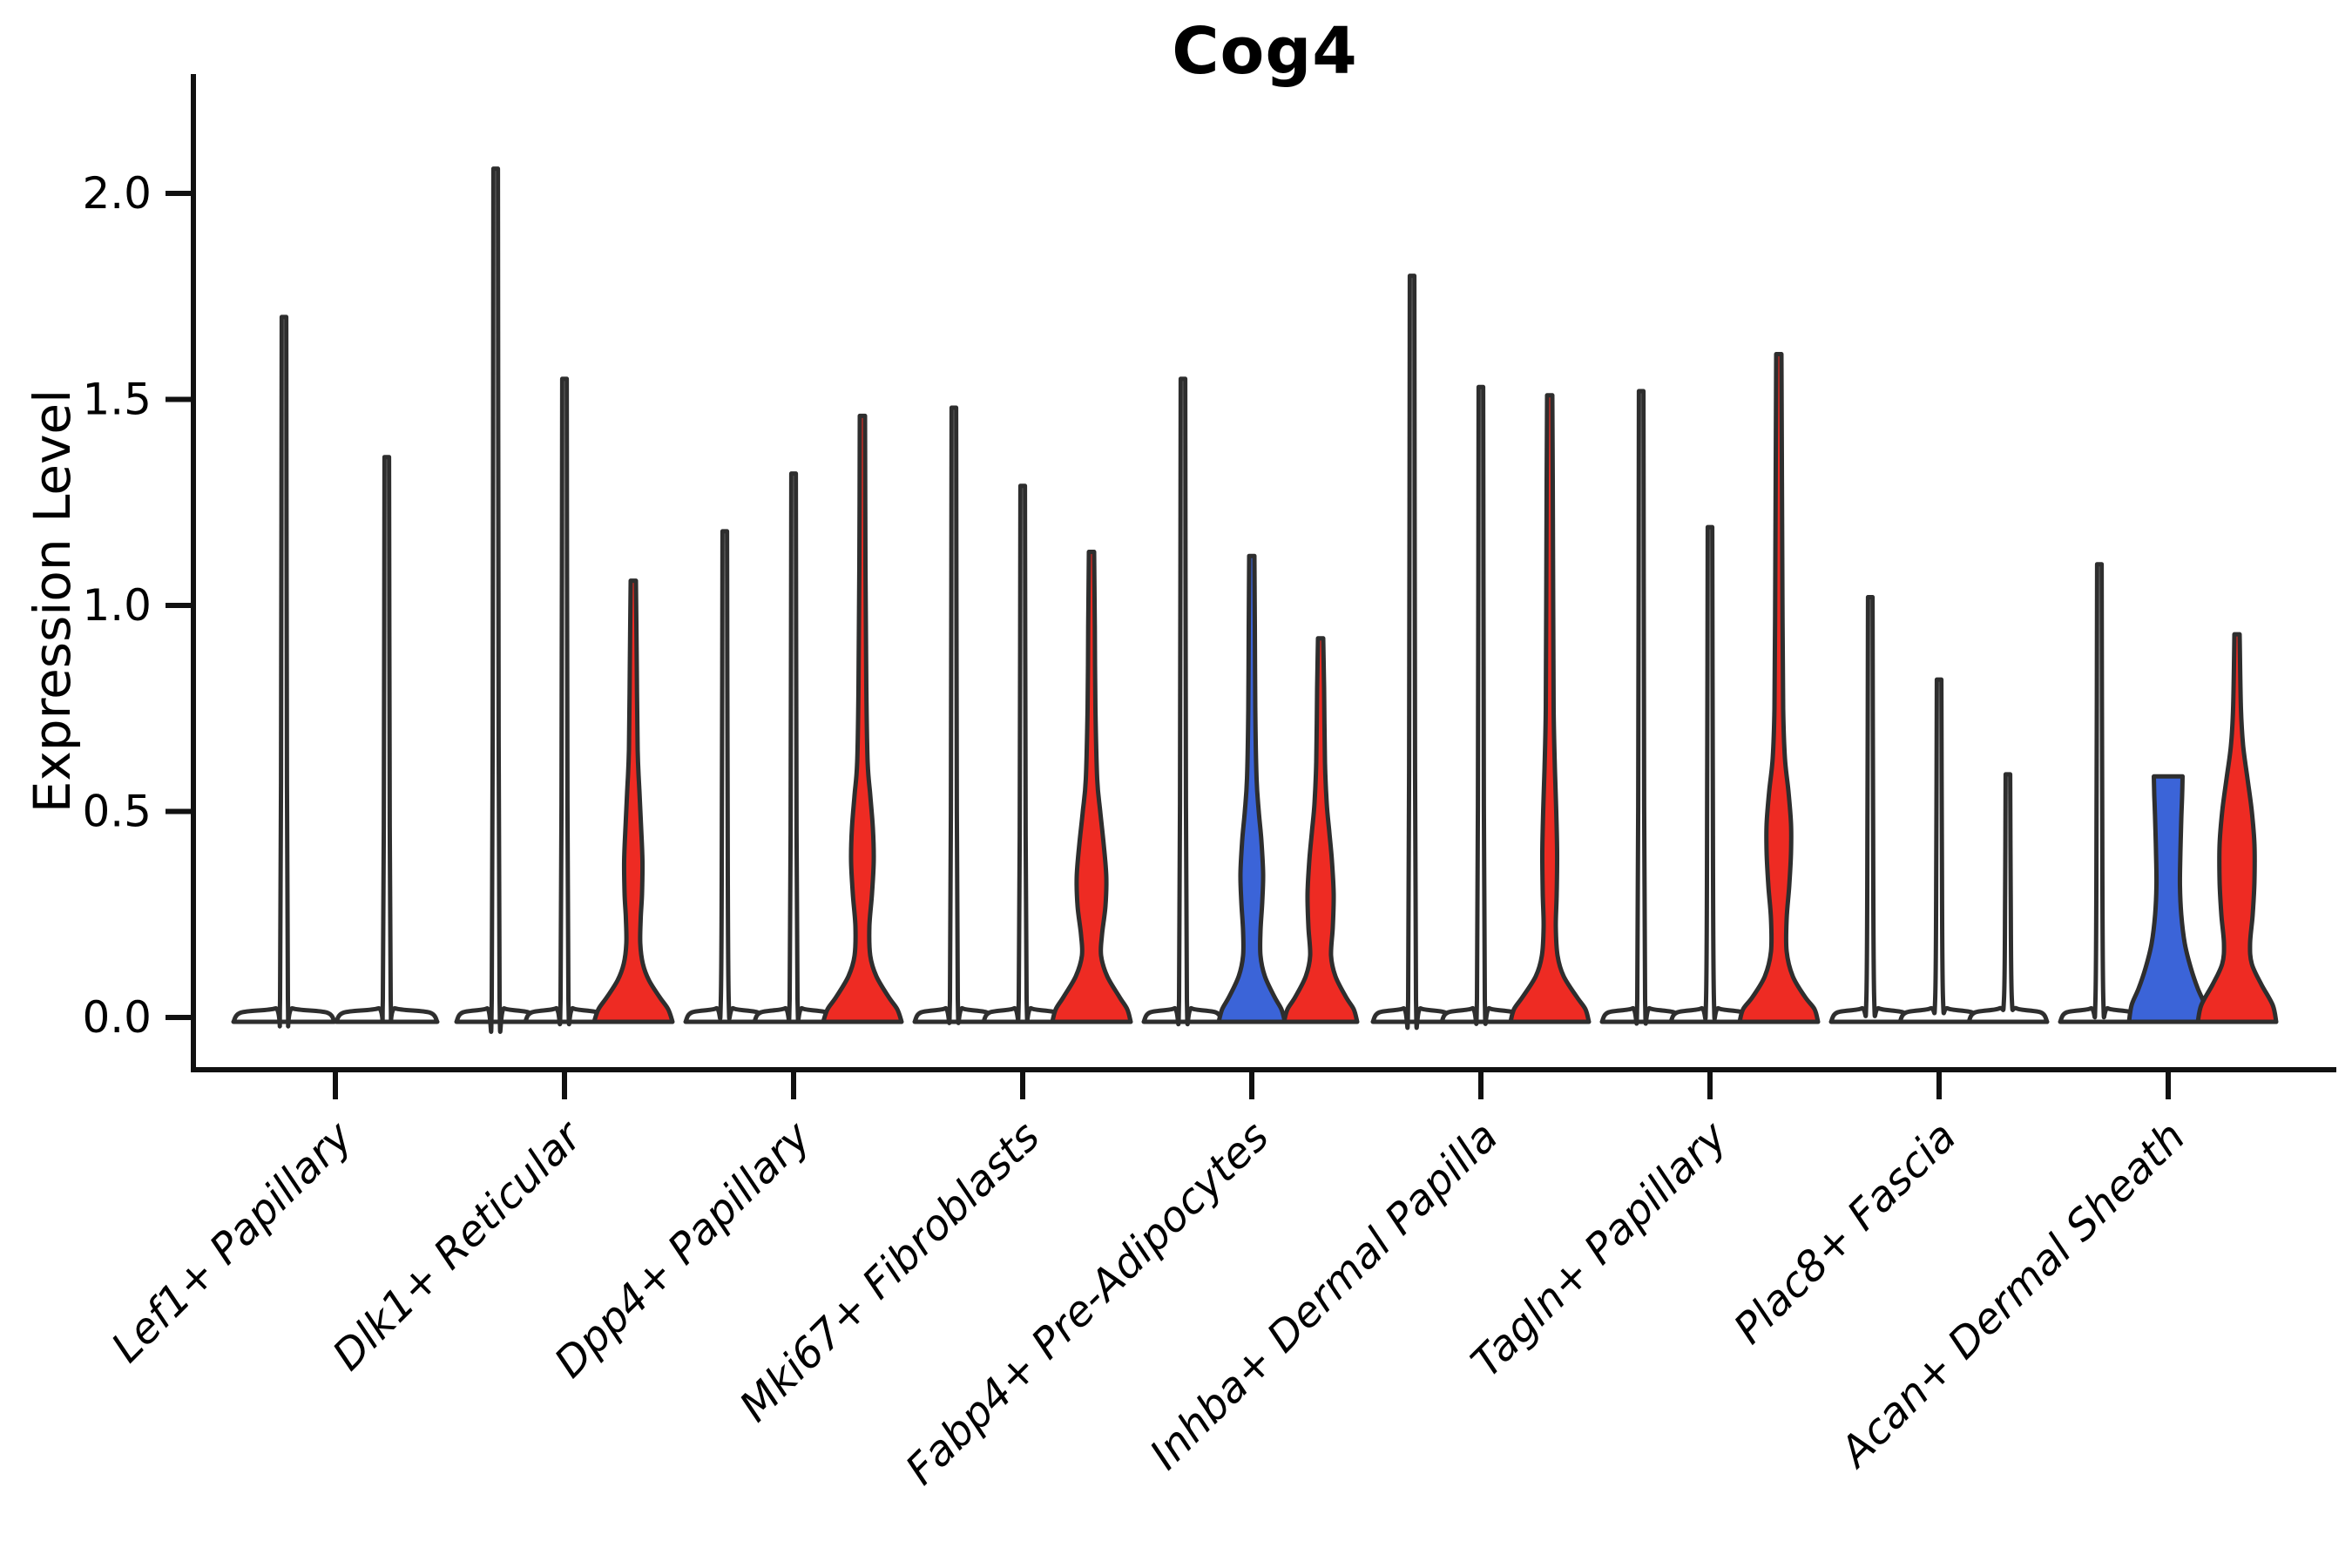 The image size is (2352, 1568). What do you see at coordinates (1183, 702) in the screenshot?
I see `violin-5-1-none` at bounding box center [1183, 702].